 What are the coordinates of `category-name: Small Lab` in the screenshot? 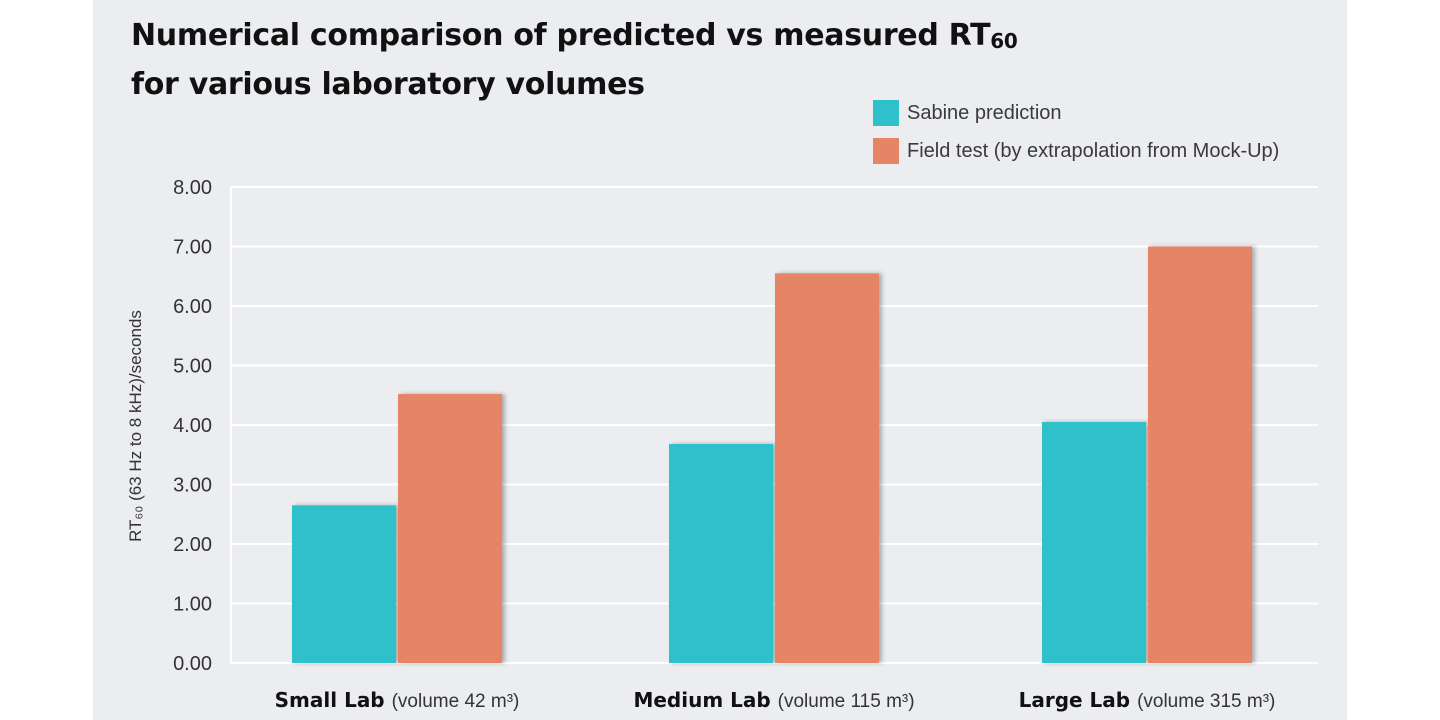 It's located at (333, 700).